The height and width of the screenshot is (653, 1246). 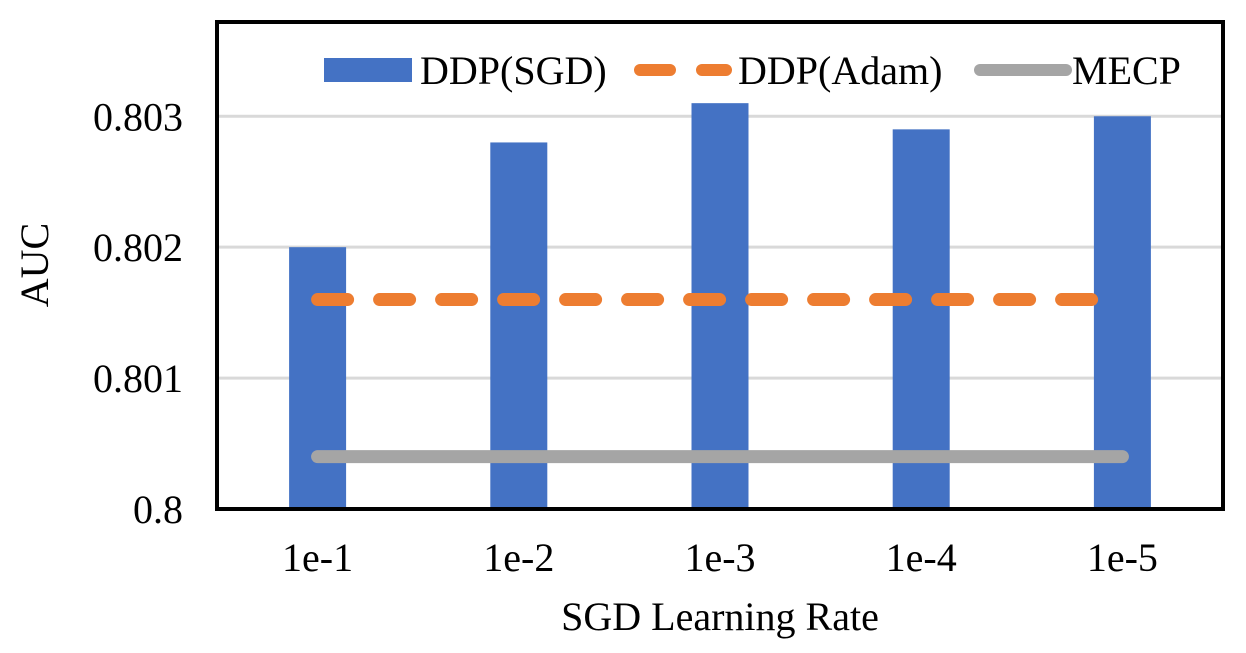 I want to click on x-axis-title: SGD Learning Rate, so click(x=720, y=616).